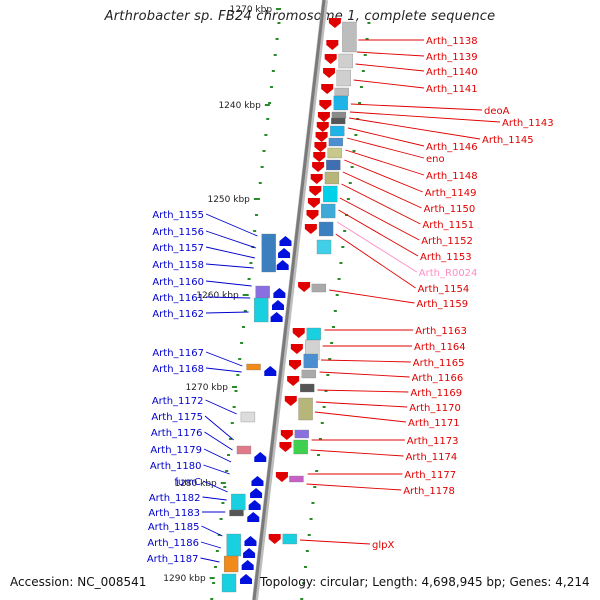 The height and width of the screenshot is (600, 600). Describe the element at coordinates (432, 457) in the screenshot. I see `gene-label-right: Arth_1174` at that location.